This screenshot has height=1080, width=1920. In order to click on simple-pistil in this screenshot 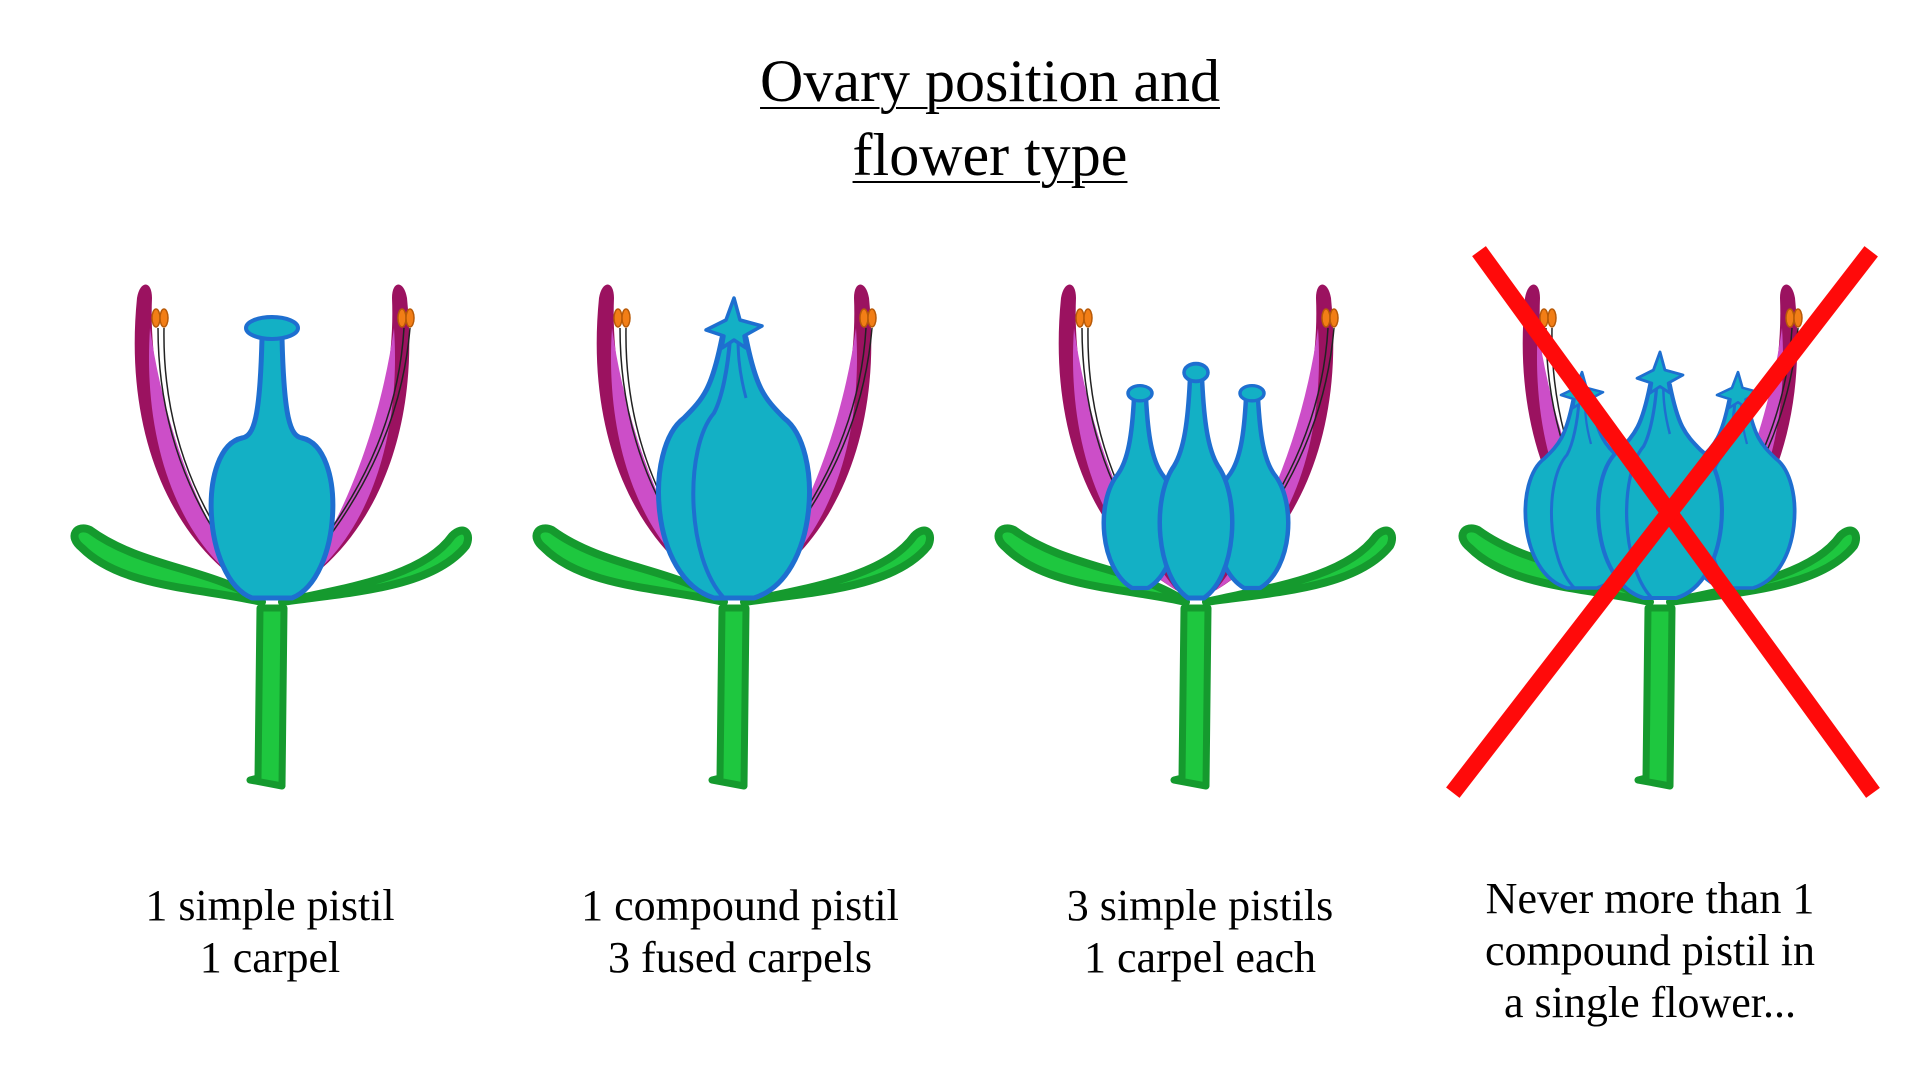, I will do `click(272, 458)`.